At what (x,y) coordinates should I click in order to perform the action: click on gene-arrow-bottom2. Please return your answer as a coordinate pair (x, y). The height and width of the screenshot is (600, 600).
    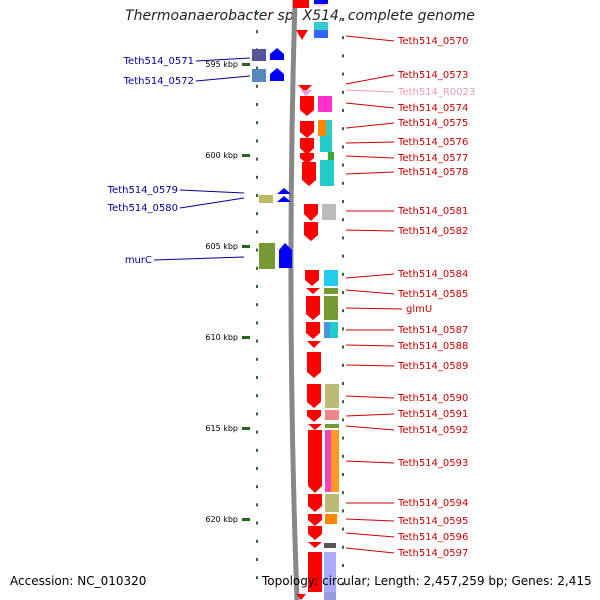
    Looking at the image, I should click on (301, 597).